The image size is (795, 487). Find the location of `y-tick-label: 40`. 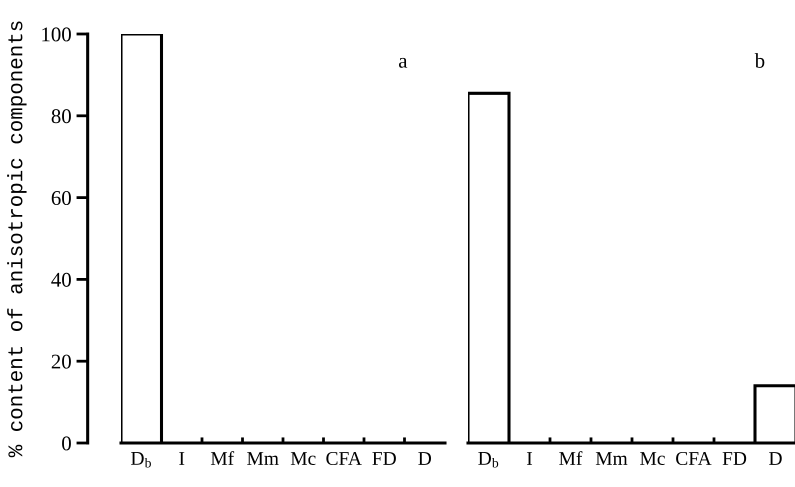

y-tick-label: 40 is located at coordinates (61, 279).